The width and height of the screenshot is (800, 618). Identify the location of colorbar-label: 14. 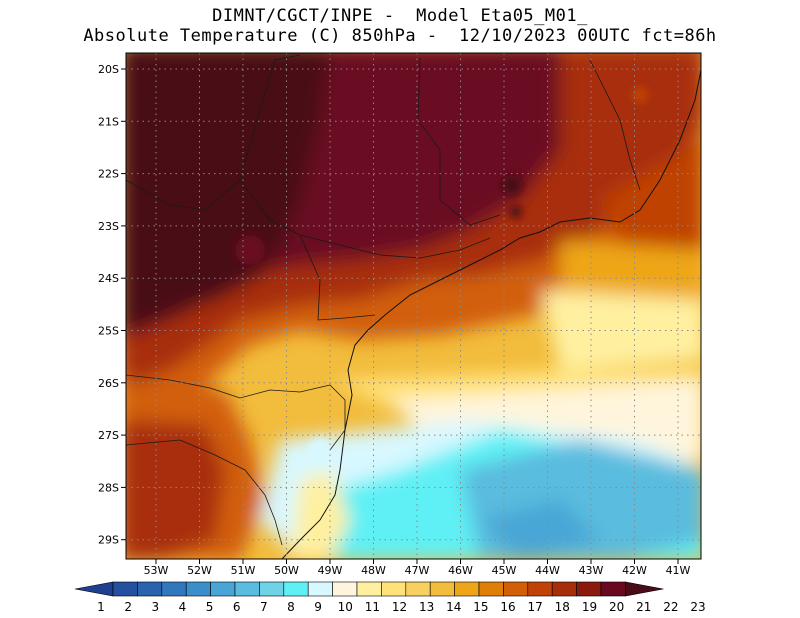
(453, 607).